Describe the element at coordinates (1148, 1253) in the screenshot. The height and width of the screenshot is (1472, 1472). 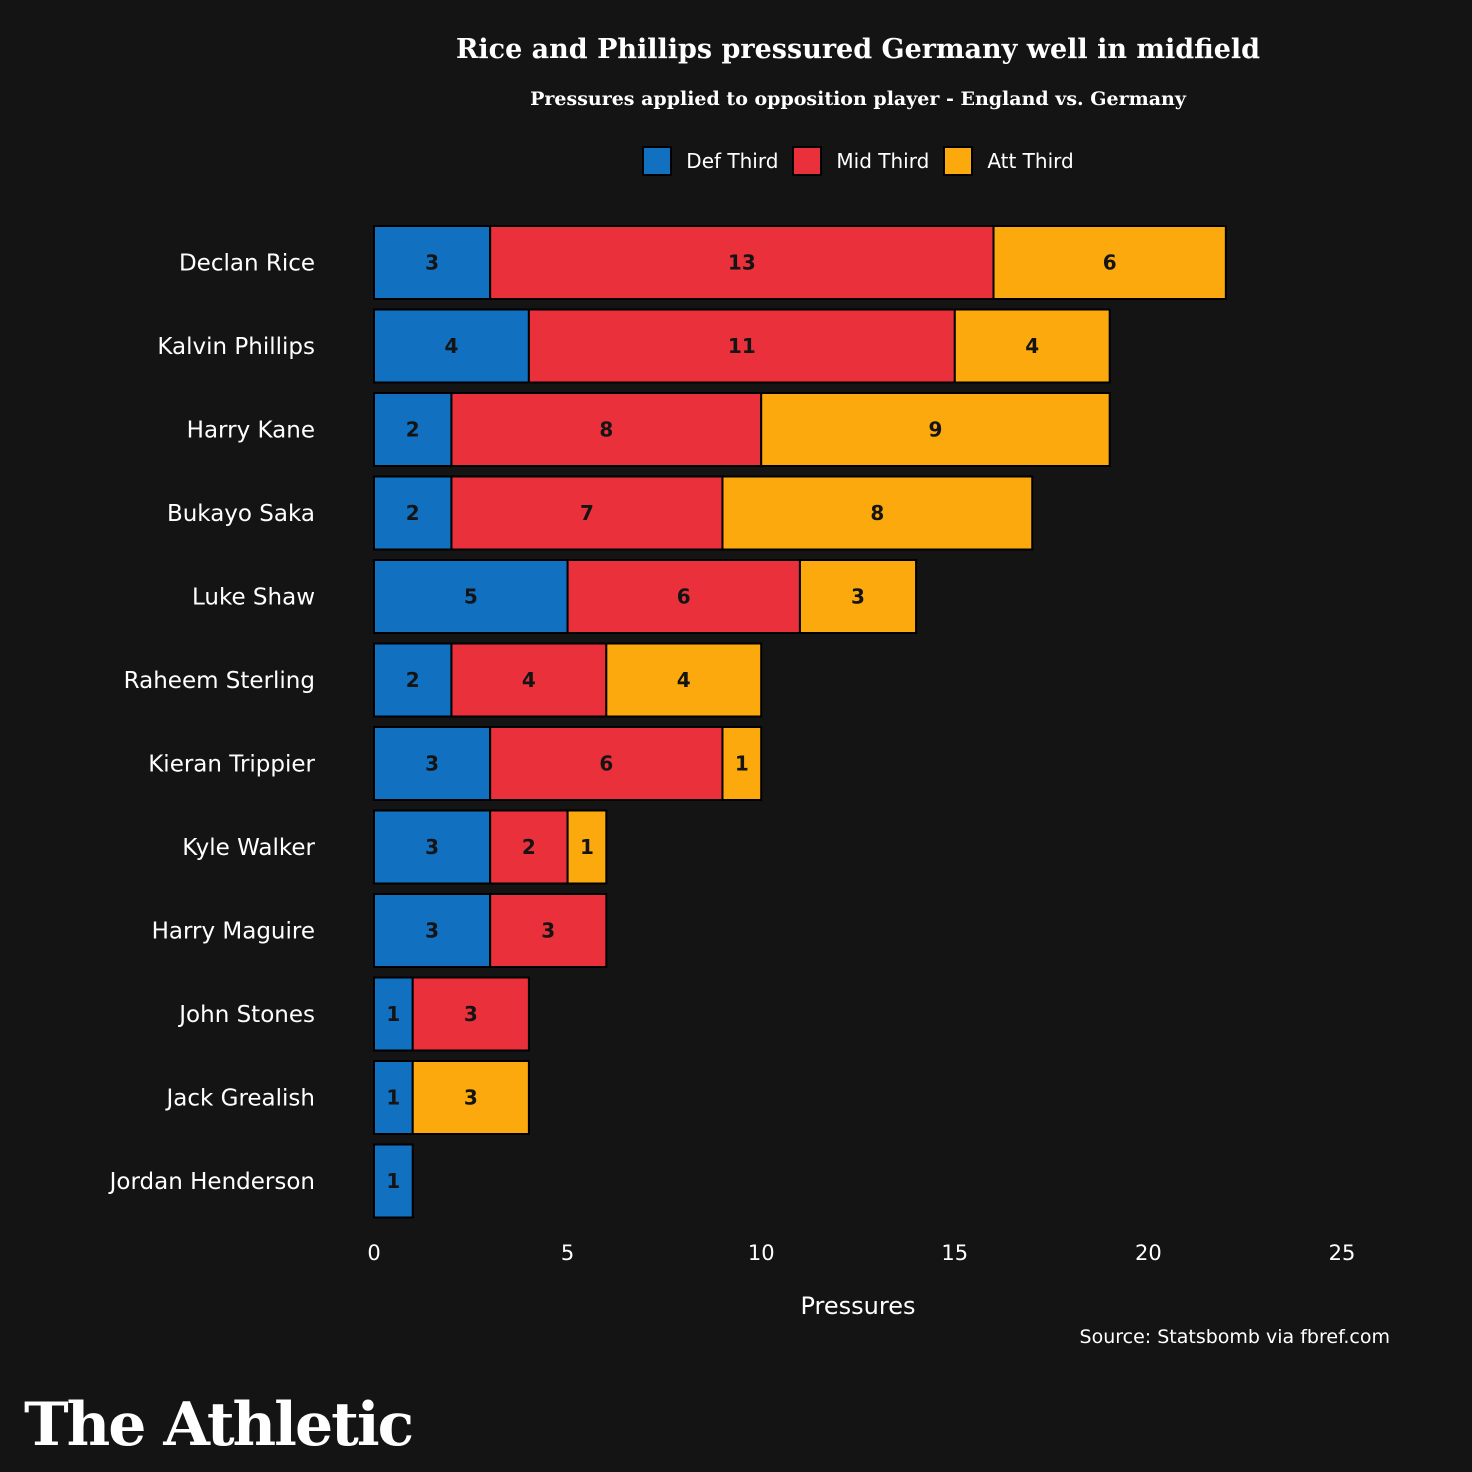
I see `x-tick-label: 20` at that location.